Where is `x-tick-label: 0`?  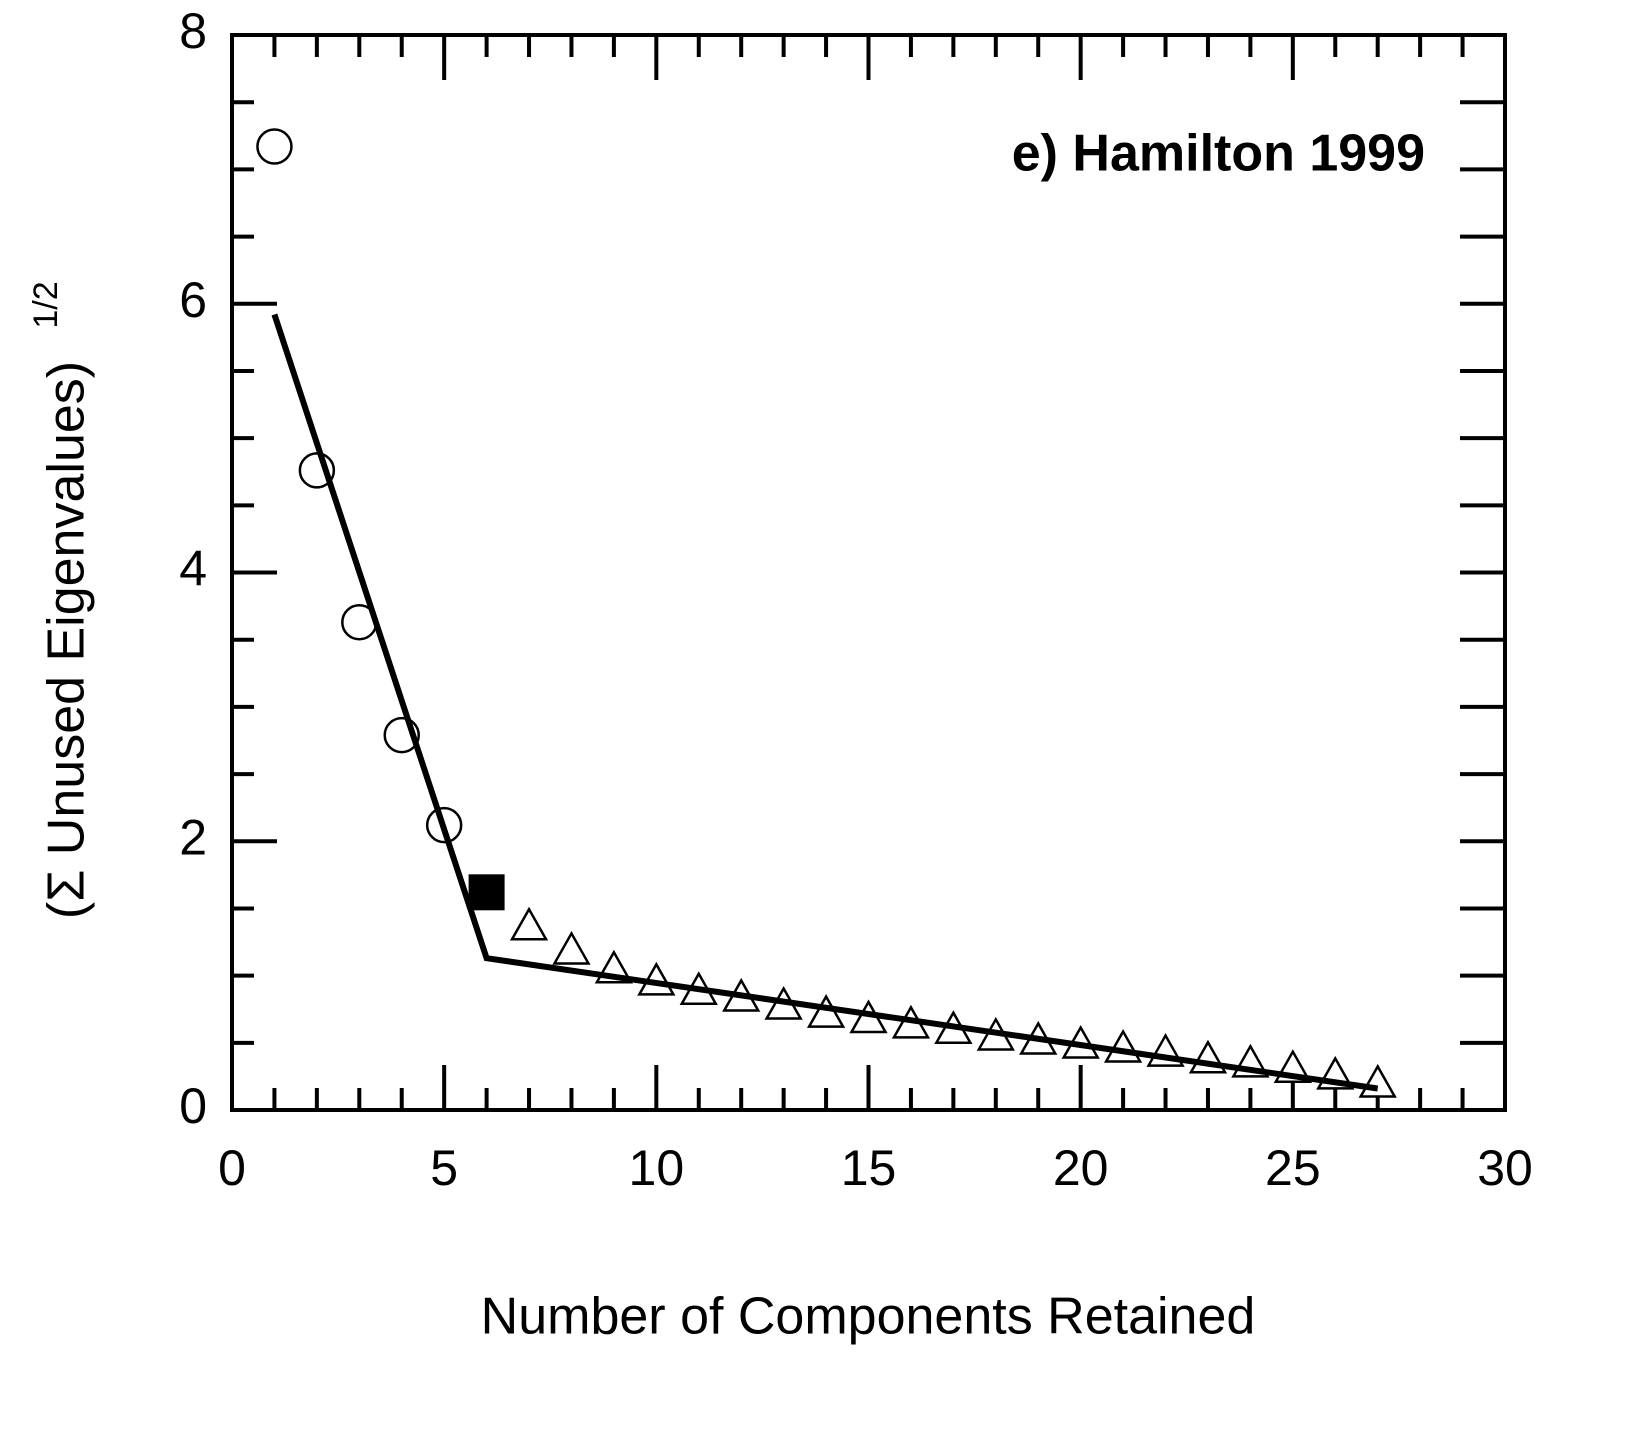
x-tick-label: 0 is located at coordinates (232, 1168).